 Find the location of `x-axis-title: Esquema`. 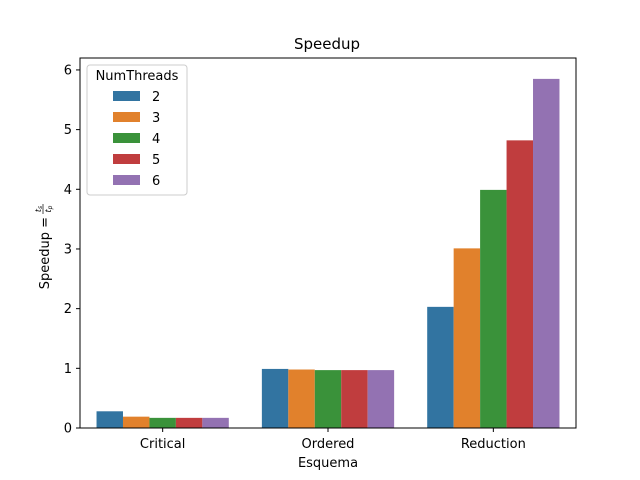

x-axis-title: Esquema is located at coordinates (328, 463).